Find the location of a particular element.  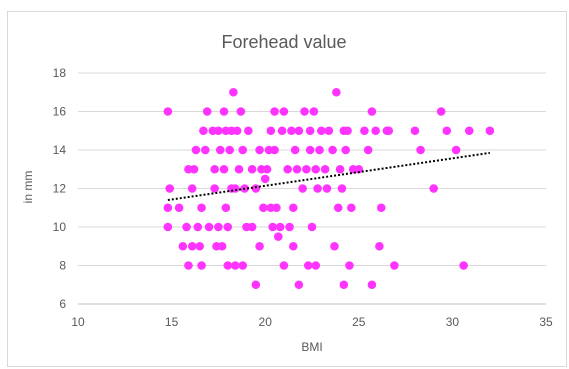

y-tick-label: 12 is located at coordinates (60, 189).